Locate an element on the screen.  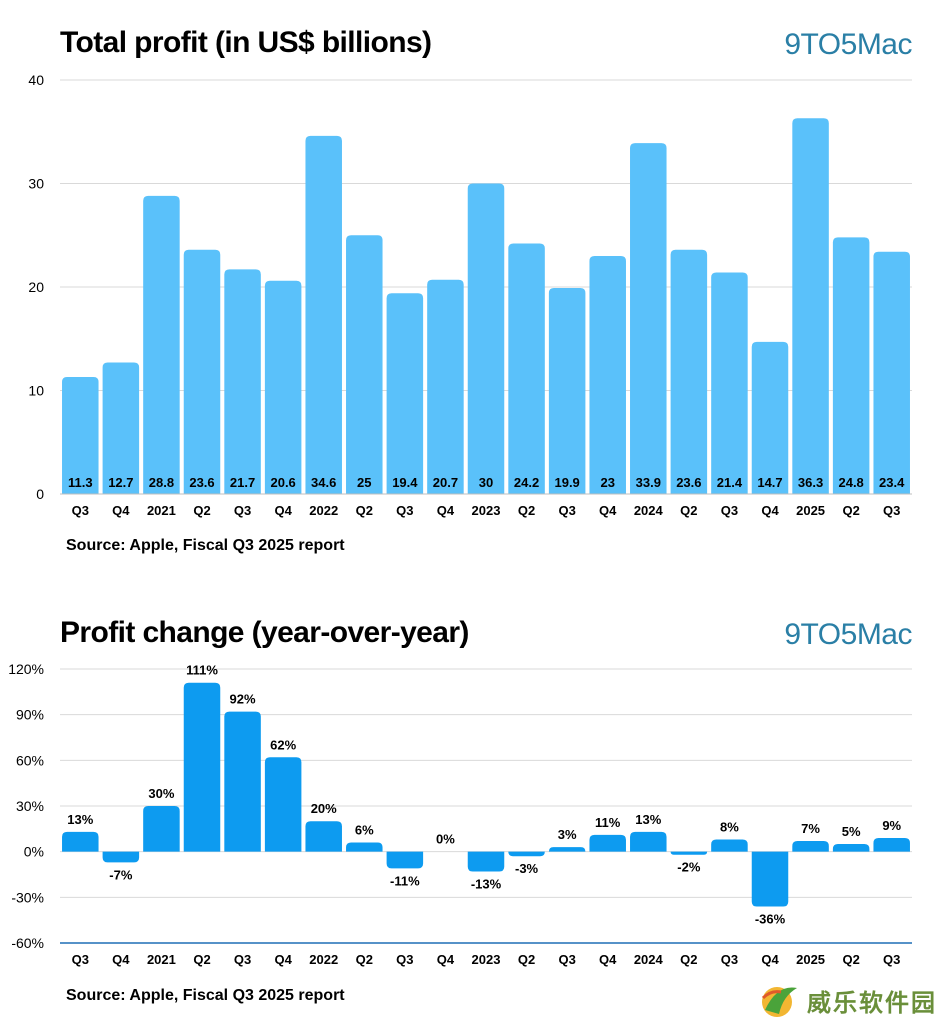
bar-value-label: 20% is located at coordinates (324, 808).